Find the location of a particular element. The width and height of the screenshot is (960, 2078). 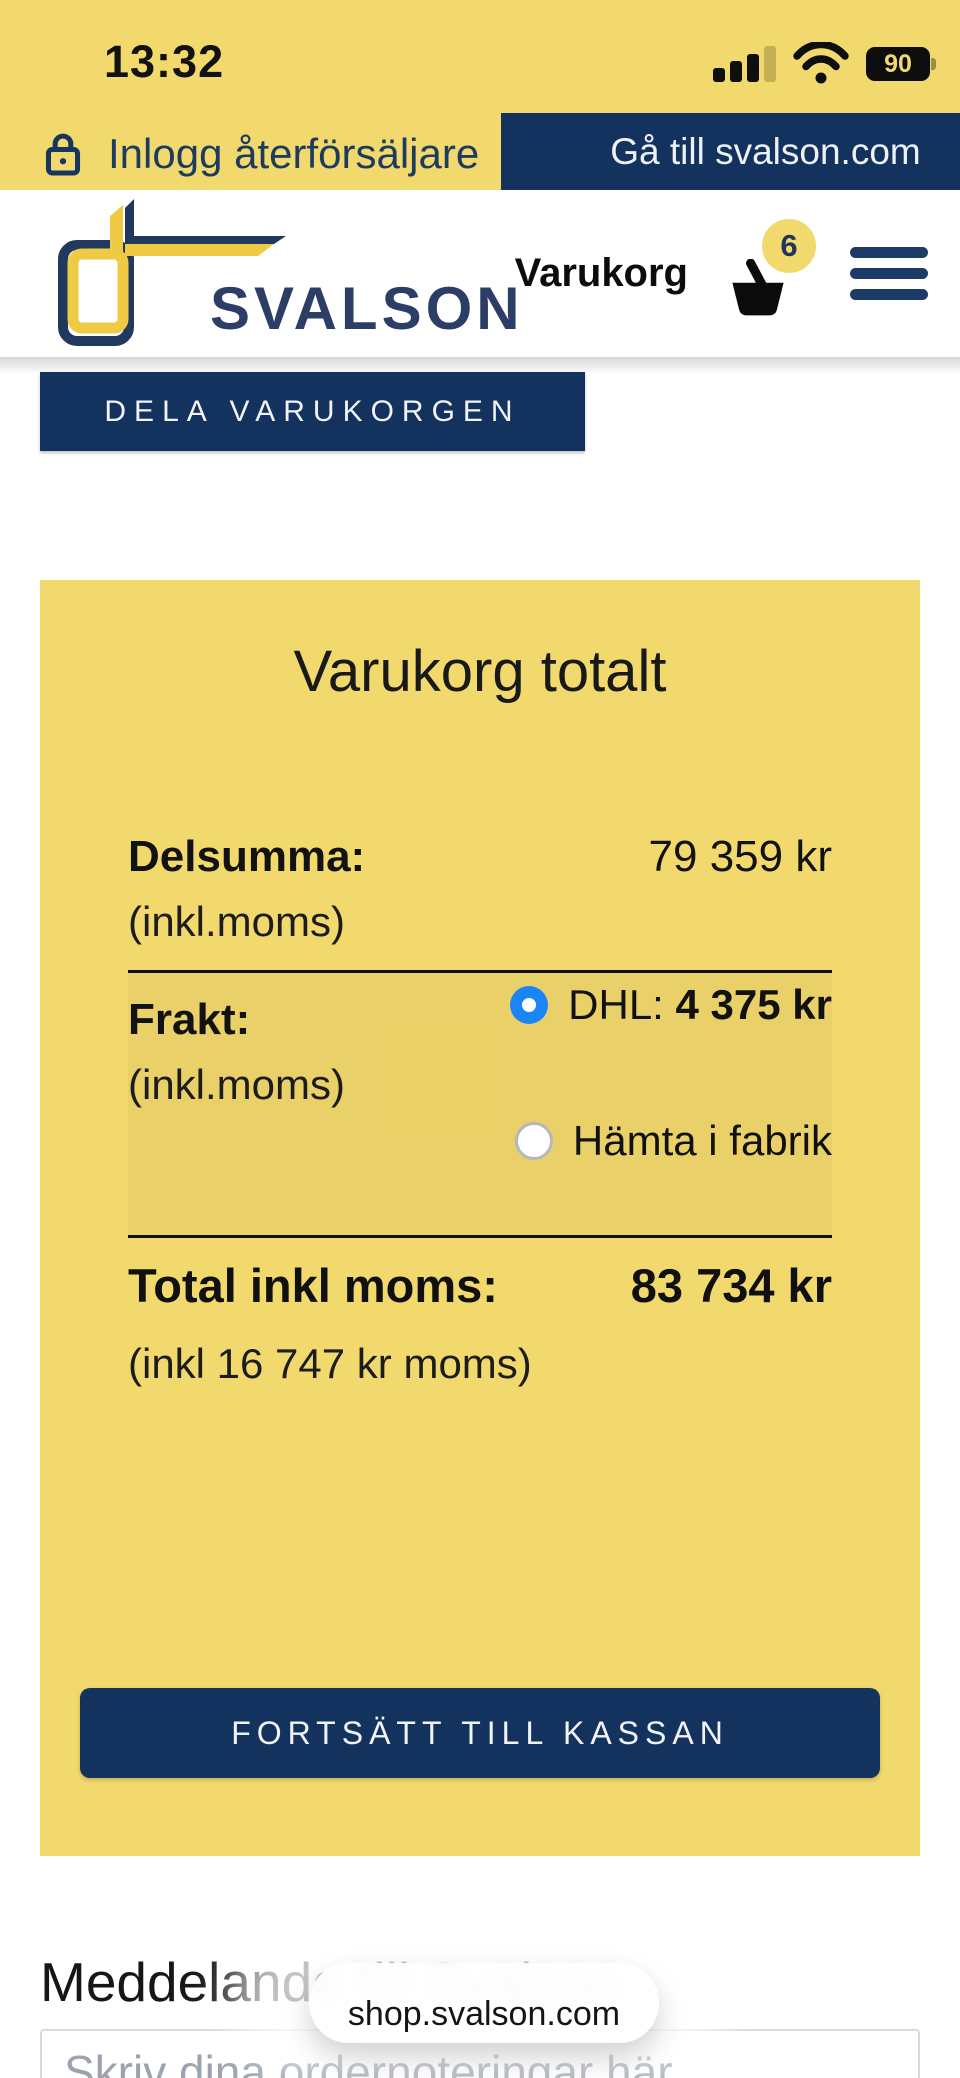

cart-count-badge: 6 is located at coordinates (789, 245).